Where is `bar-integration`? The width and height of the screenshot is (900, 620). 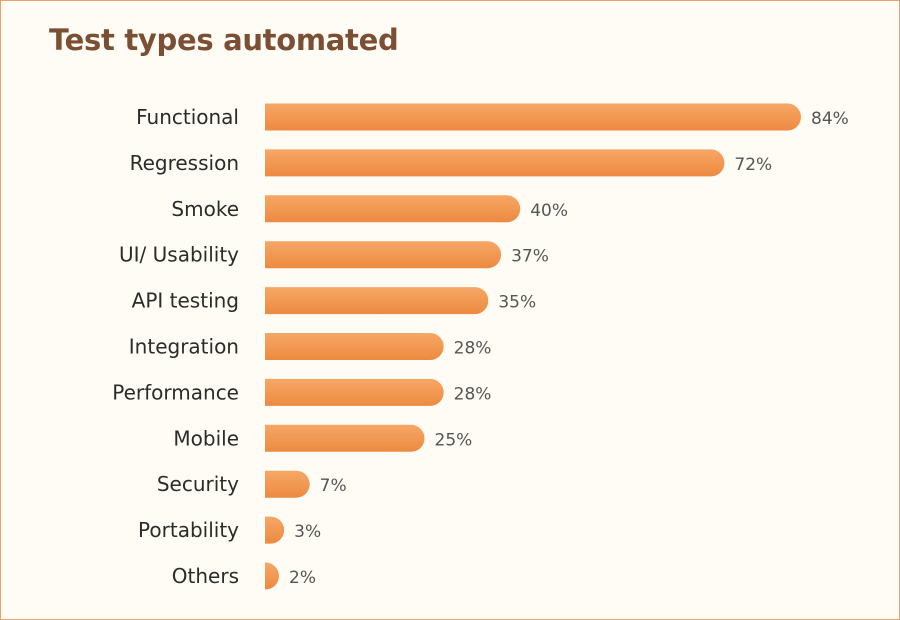 bar-integration is located at coordinates (354, 346).